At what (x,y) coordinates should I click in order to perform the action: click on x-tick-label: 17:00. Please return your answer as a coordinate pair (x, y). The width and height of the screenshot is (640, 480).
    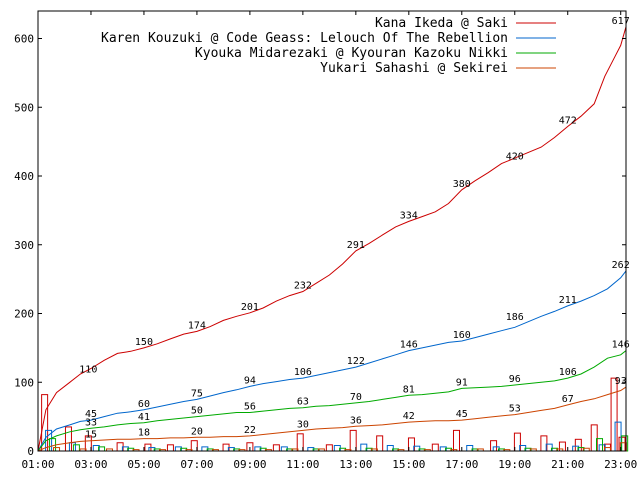
    Looking at the image, I should click on (461, 464).